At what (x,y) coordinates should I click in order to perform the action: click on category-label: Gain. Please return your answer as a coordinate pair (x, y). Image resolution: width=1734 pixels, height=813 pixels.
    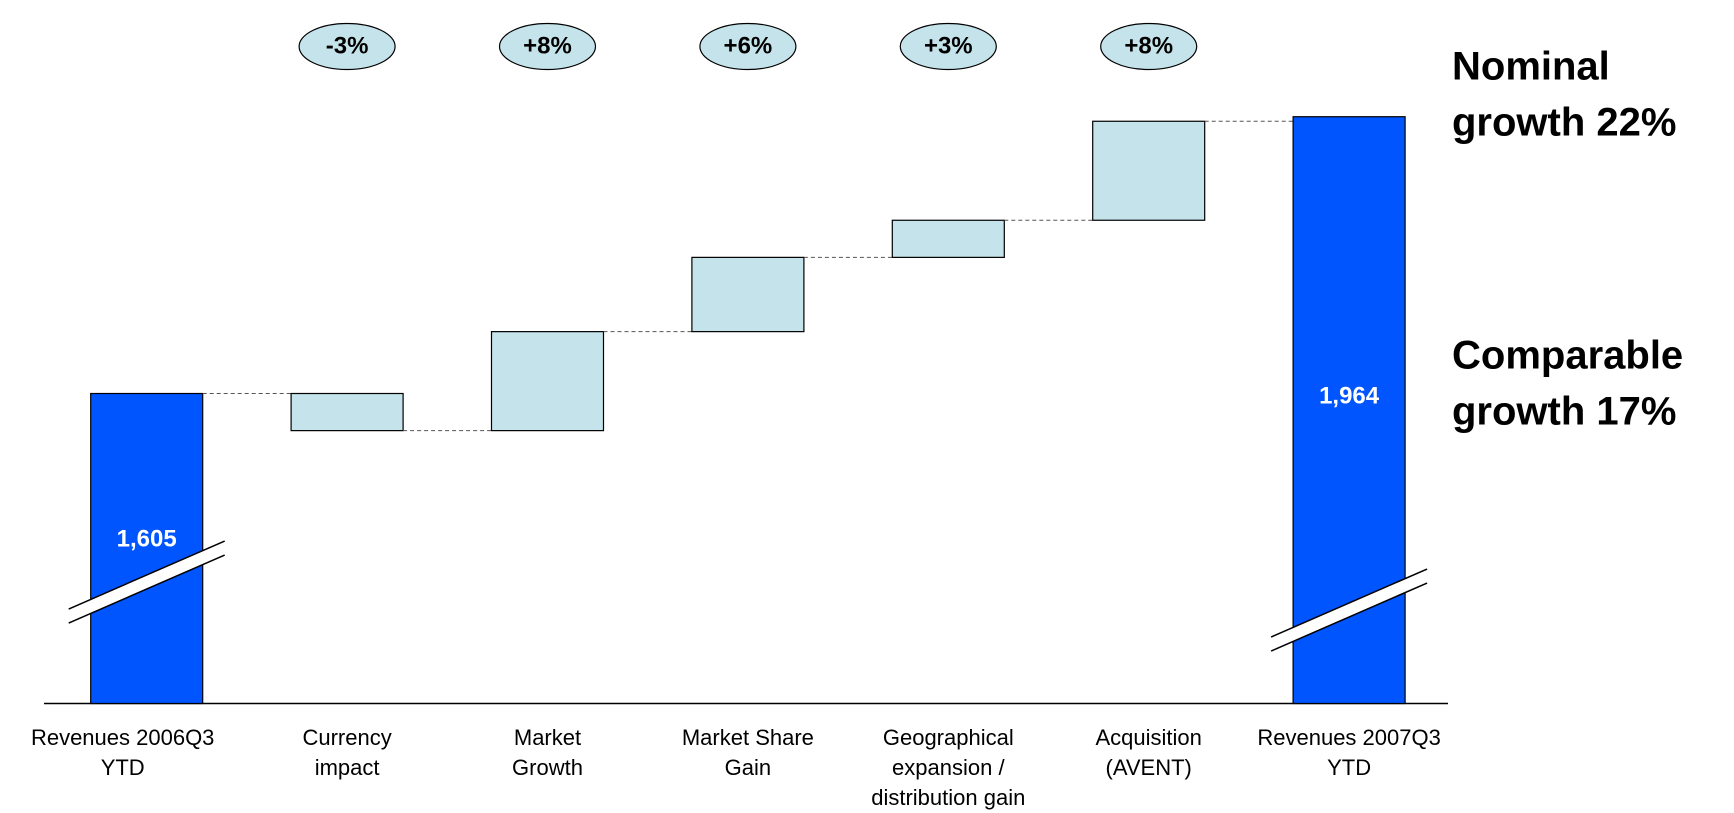
    Looking at the image, I should click on (748, 767).